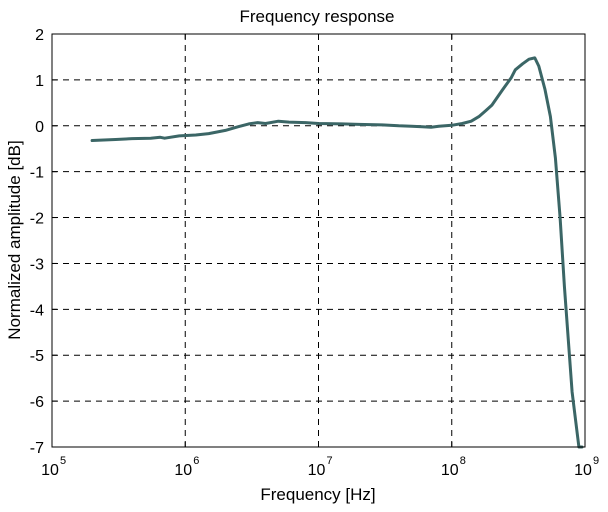 This screenshot has height=512, width=608. What do you see at coordinates (63, 461) in the screenshot?
I see `x-tick-label-exponent: 5` at bounding box center [63, 461].